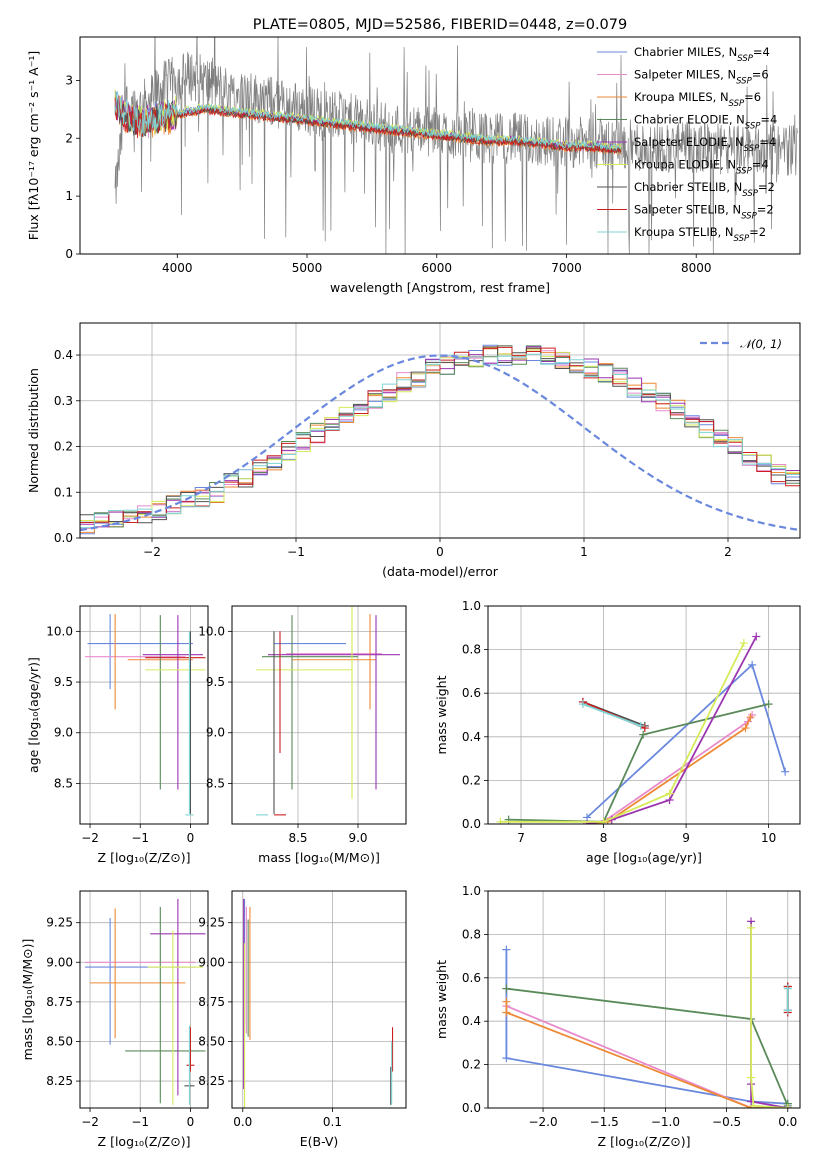 The image size is (819, 1170). I want to click on y-tick-label: 8.25, so click(211, 1081).